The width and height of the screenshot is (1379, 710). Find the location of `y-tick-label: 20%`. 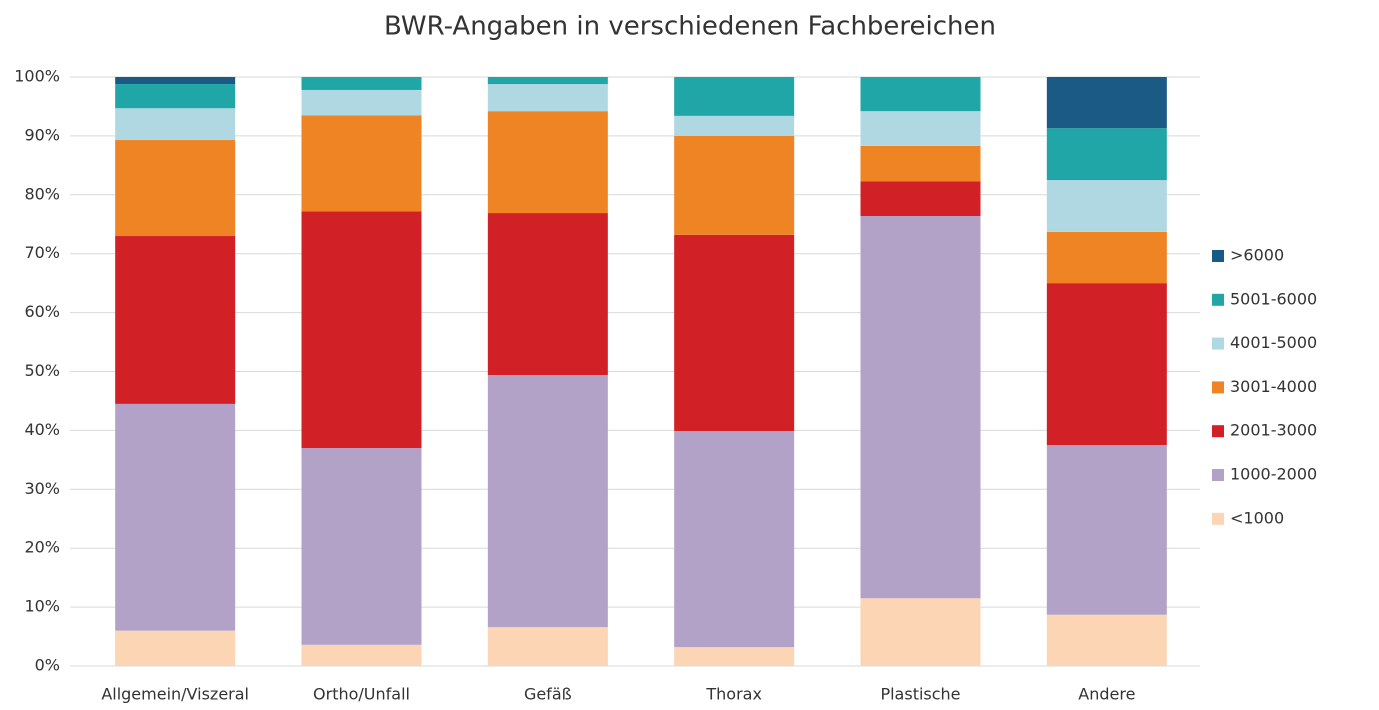

y-tick-label: 20% is located at coordinates (42, 547).